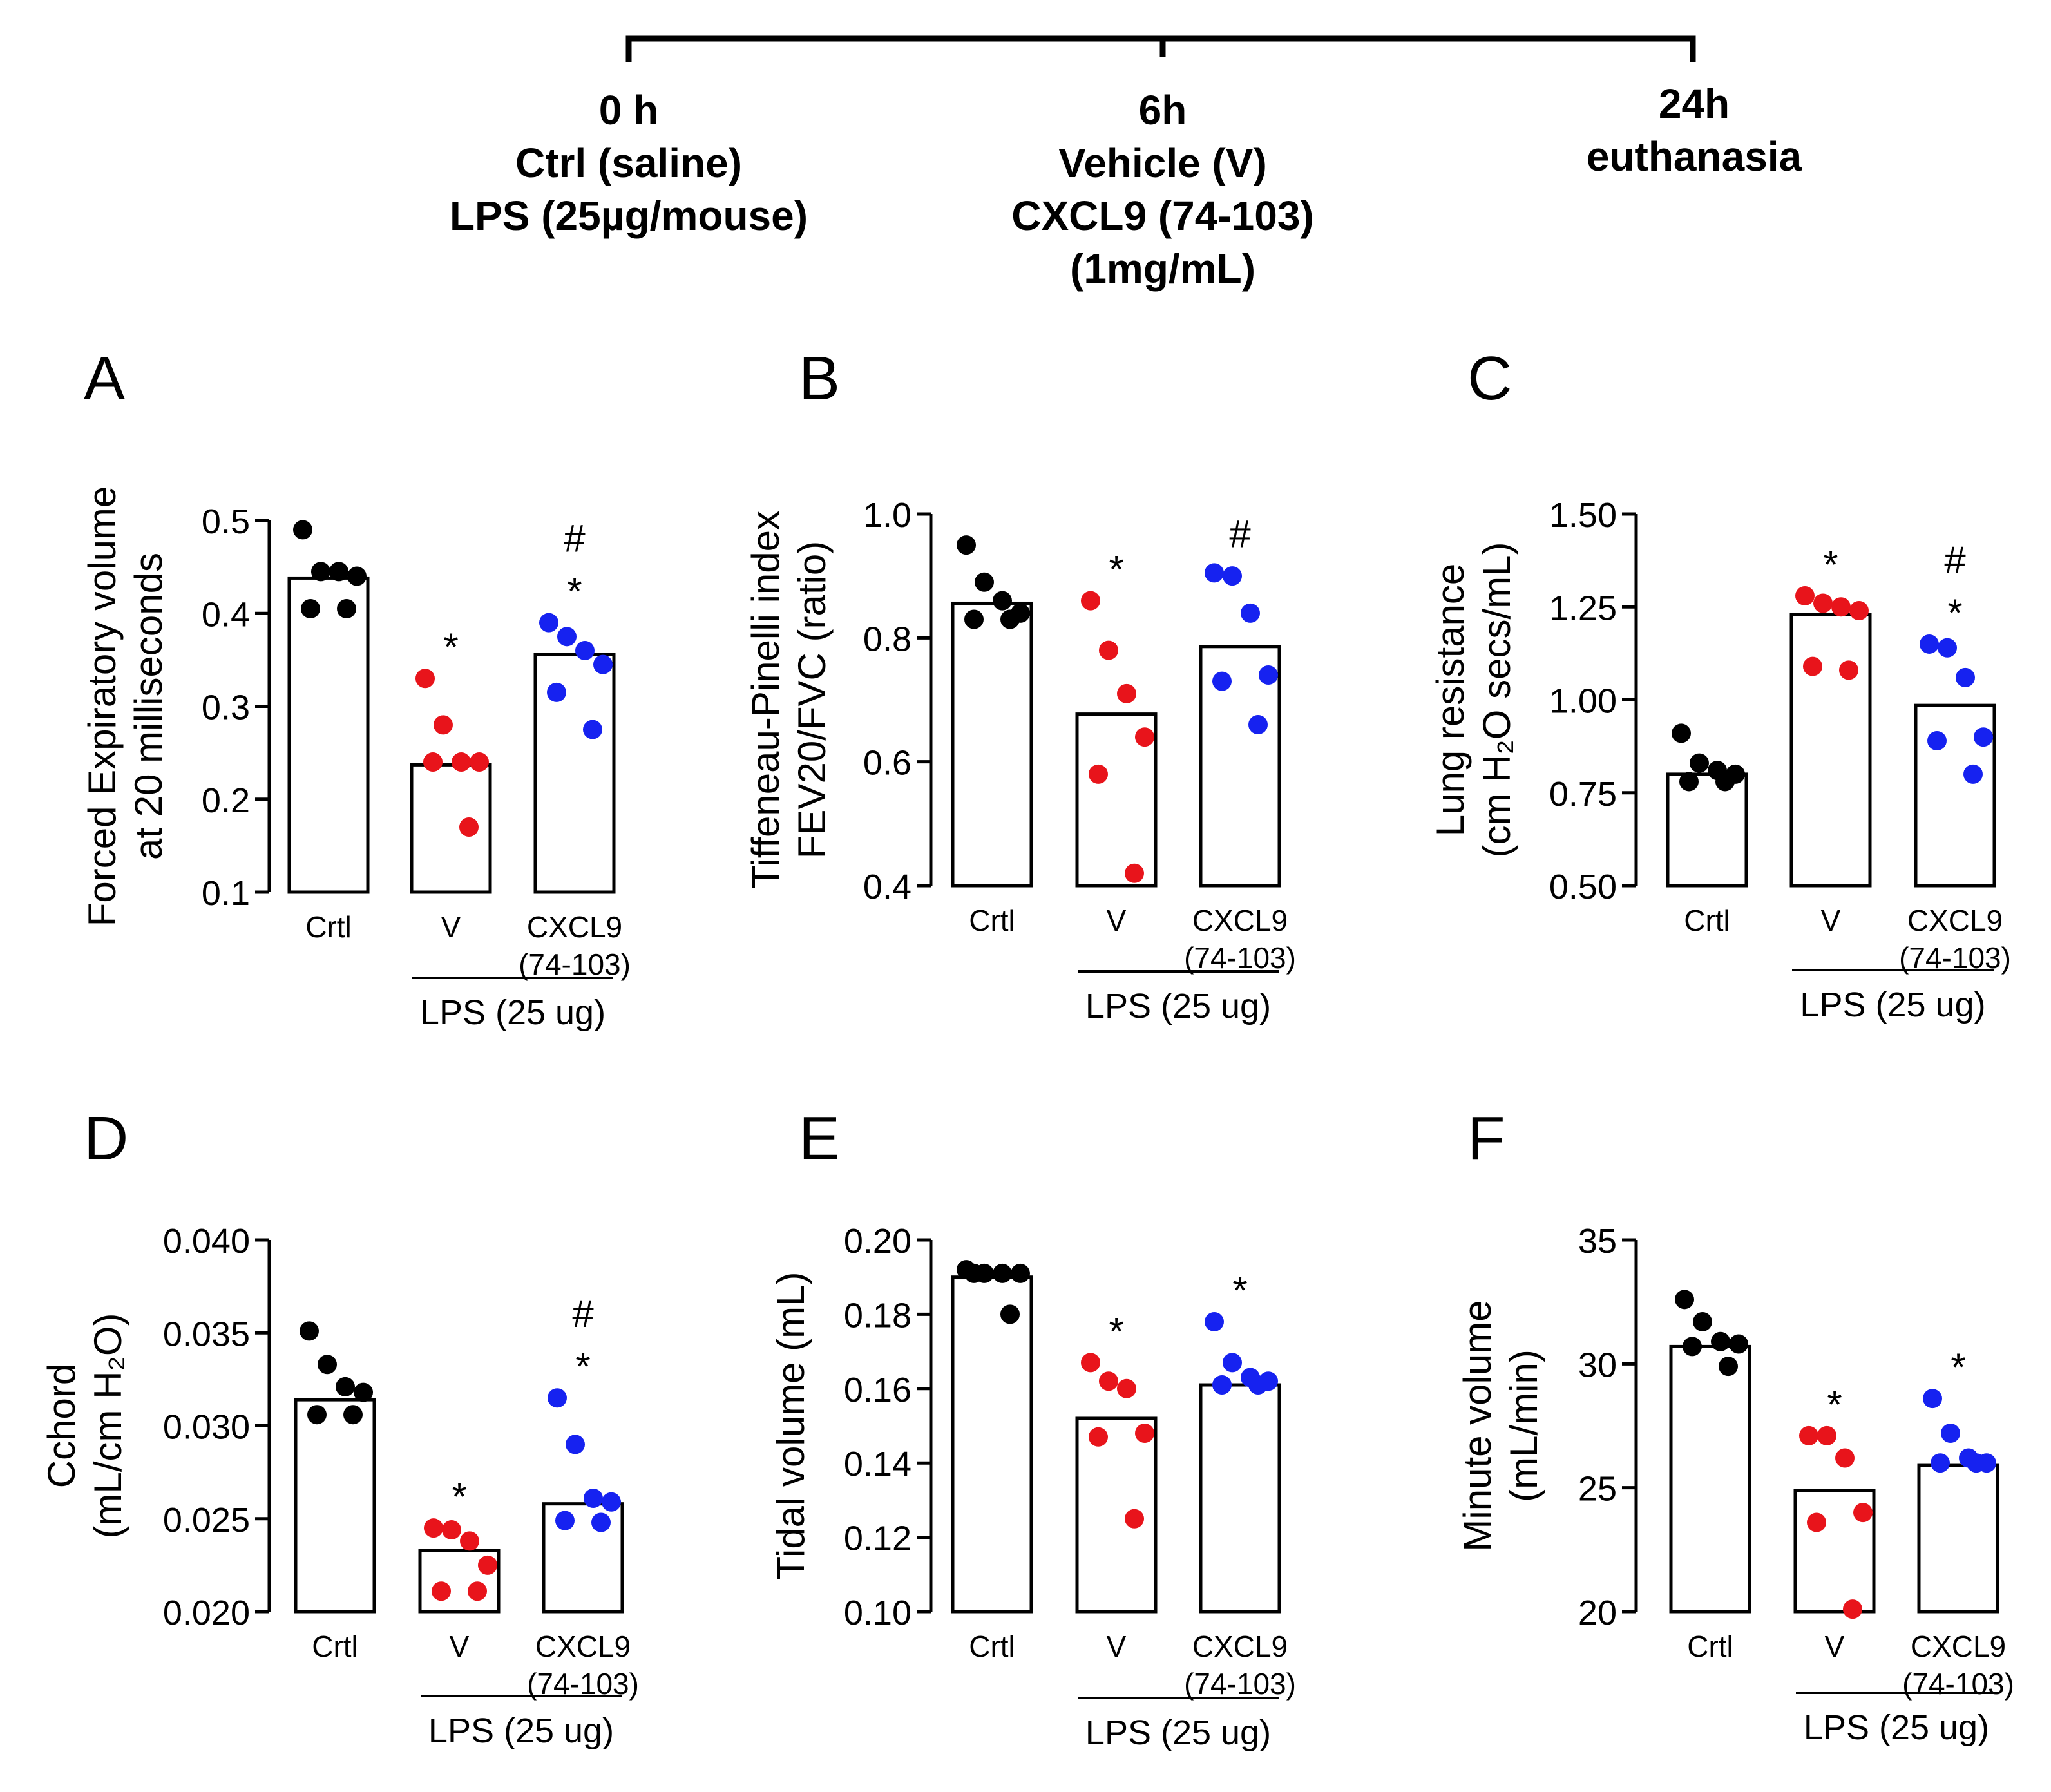  I want to click on y-axis-label-line-c-0: Lung resistance, so click(1450, 701).